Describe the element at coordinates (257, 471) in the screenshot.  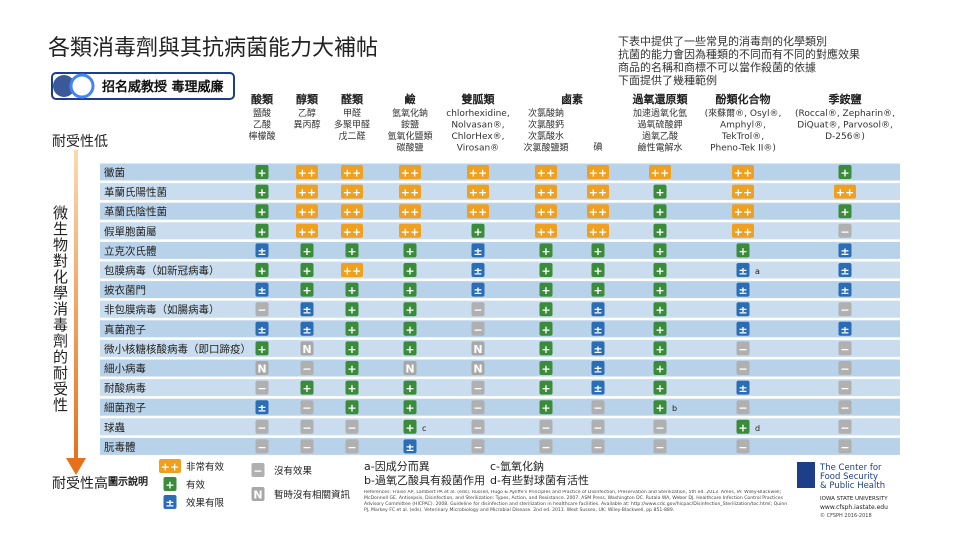
I see `legend-icon-symbol: −` at that location.